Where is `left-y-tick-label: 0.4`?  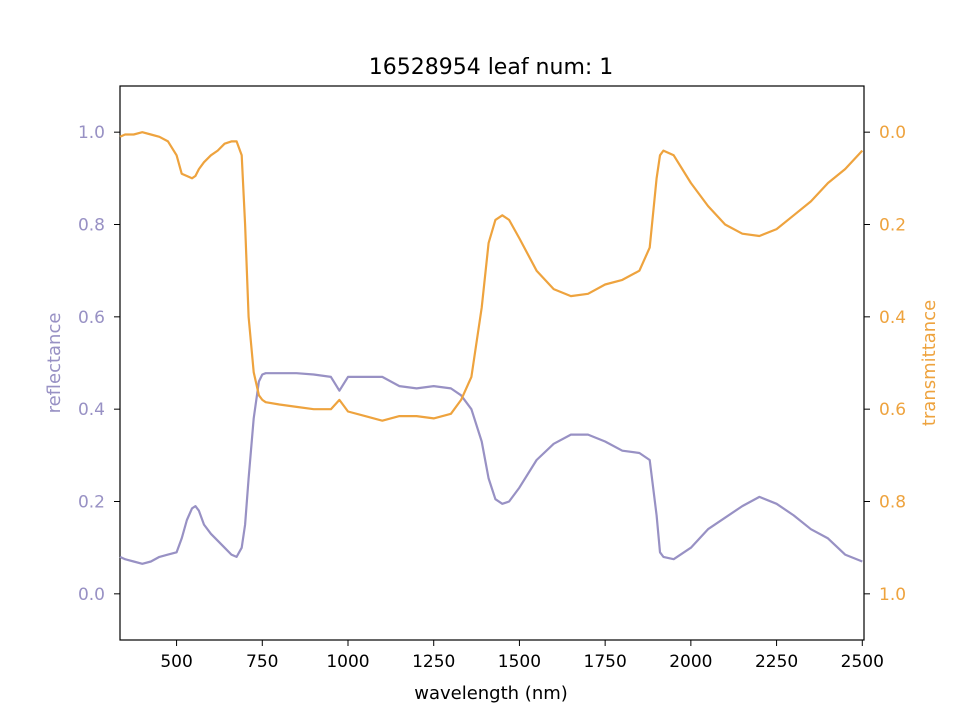 left-y-tick-label: 0.4 is located at coordinates (91, 410).